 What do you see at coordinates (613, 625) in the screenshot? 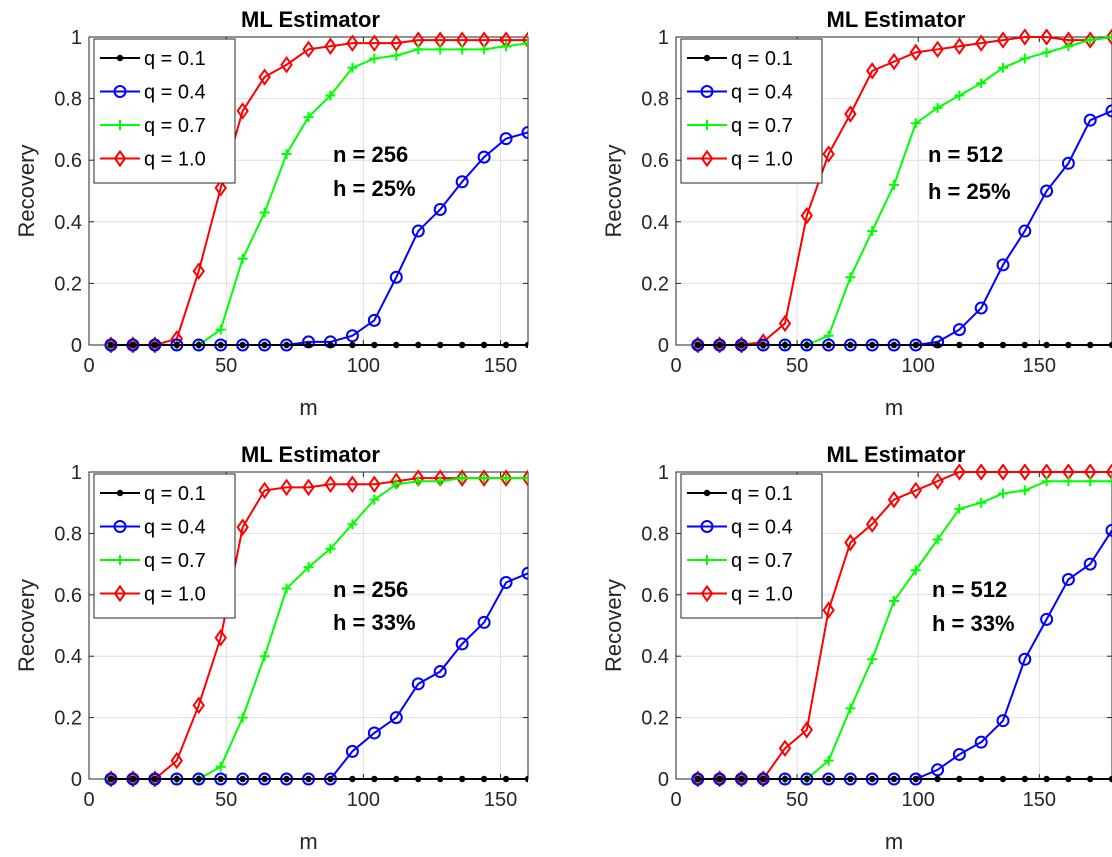
I see `y-axis-label: Recovery` at bounding box center [613, 625].